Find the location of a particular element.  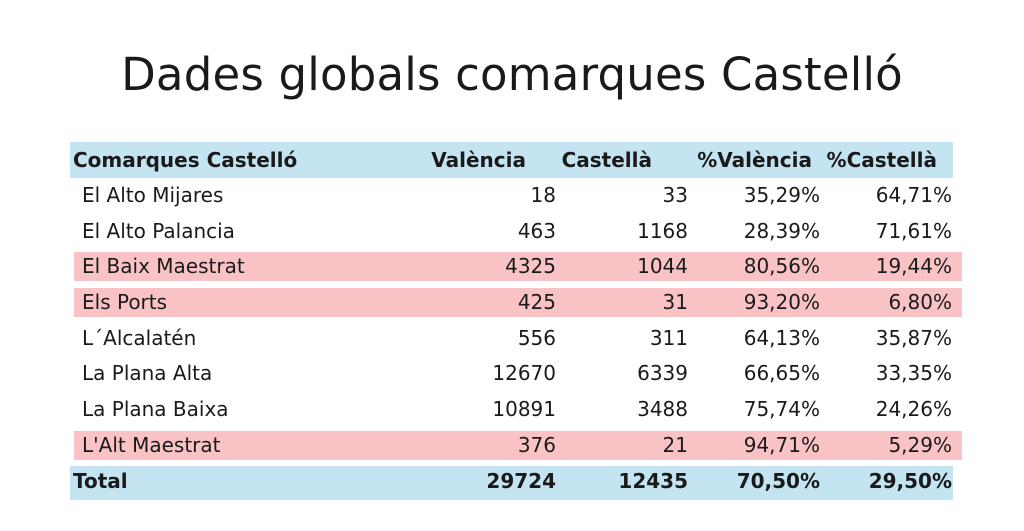

cell-valencia: 18 is located at coordinates (543, 195).